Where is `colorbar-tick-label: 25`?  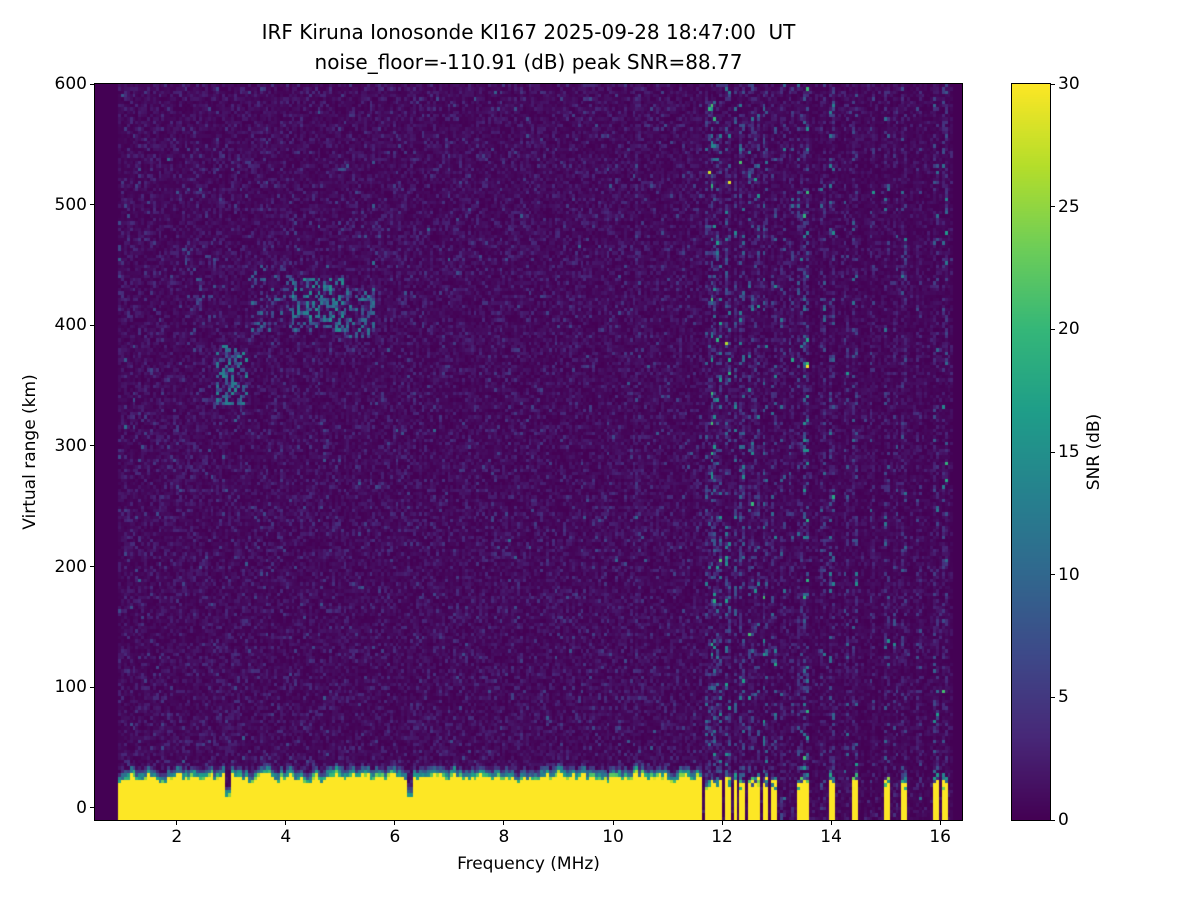 colorbar-tick-label: 25 is located at coordinates (1069, 206).